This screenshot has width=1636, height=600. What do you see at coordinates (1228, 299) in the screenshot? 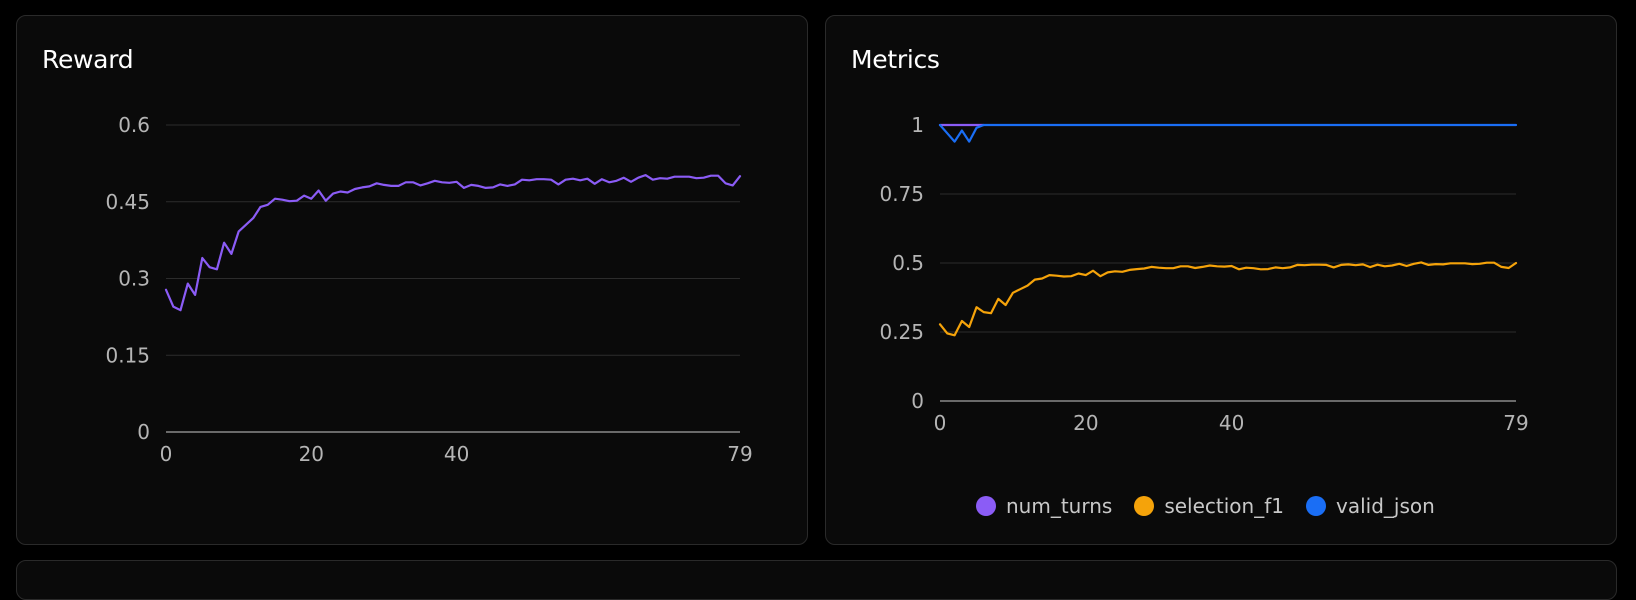
I see `series-line-selection-f1` at bounding box center [1228, 299].